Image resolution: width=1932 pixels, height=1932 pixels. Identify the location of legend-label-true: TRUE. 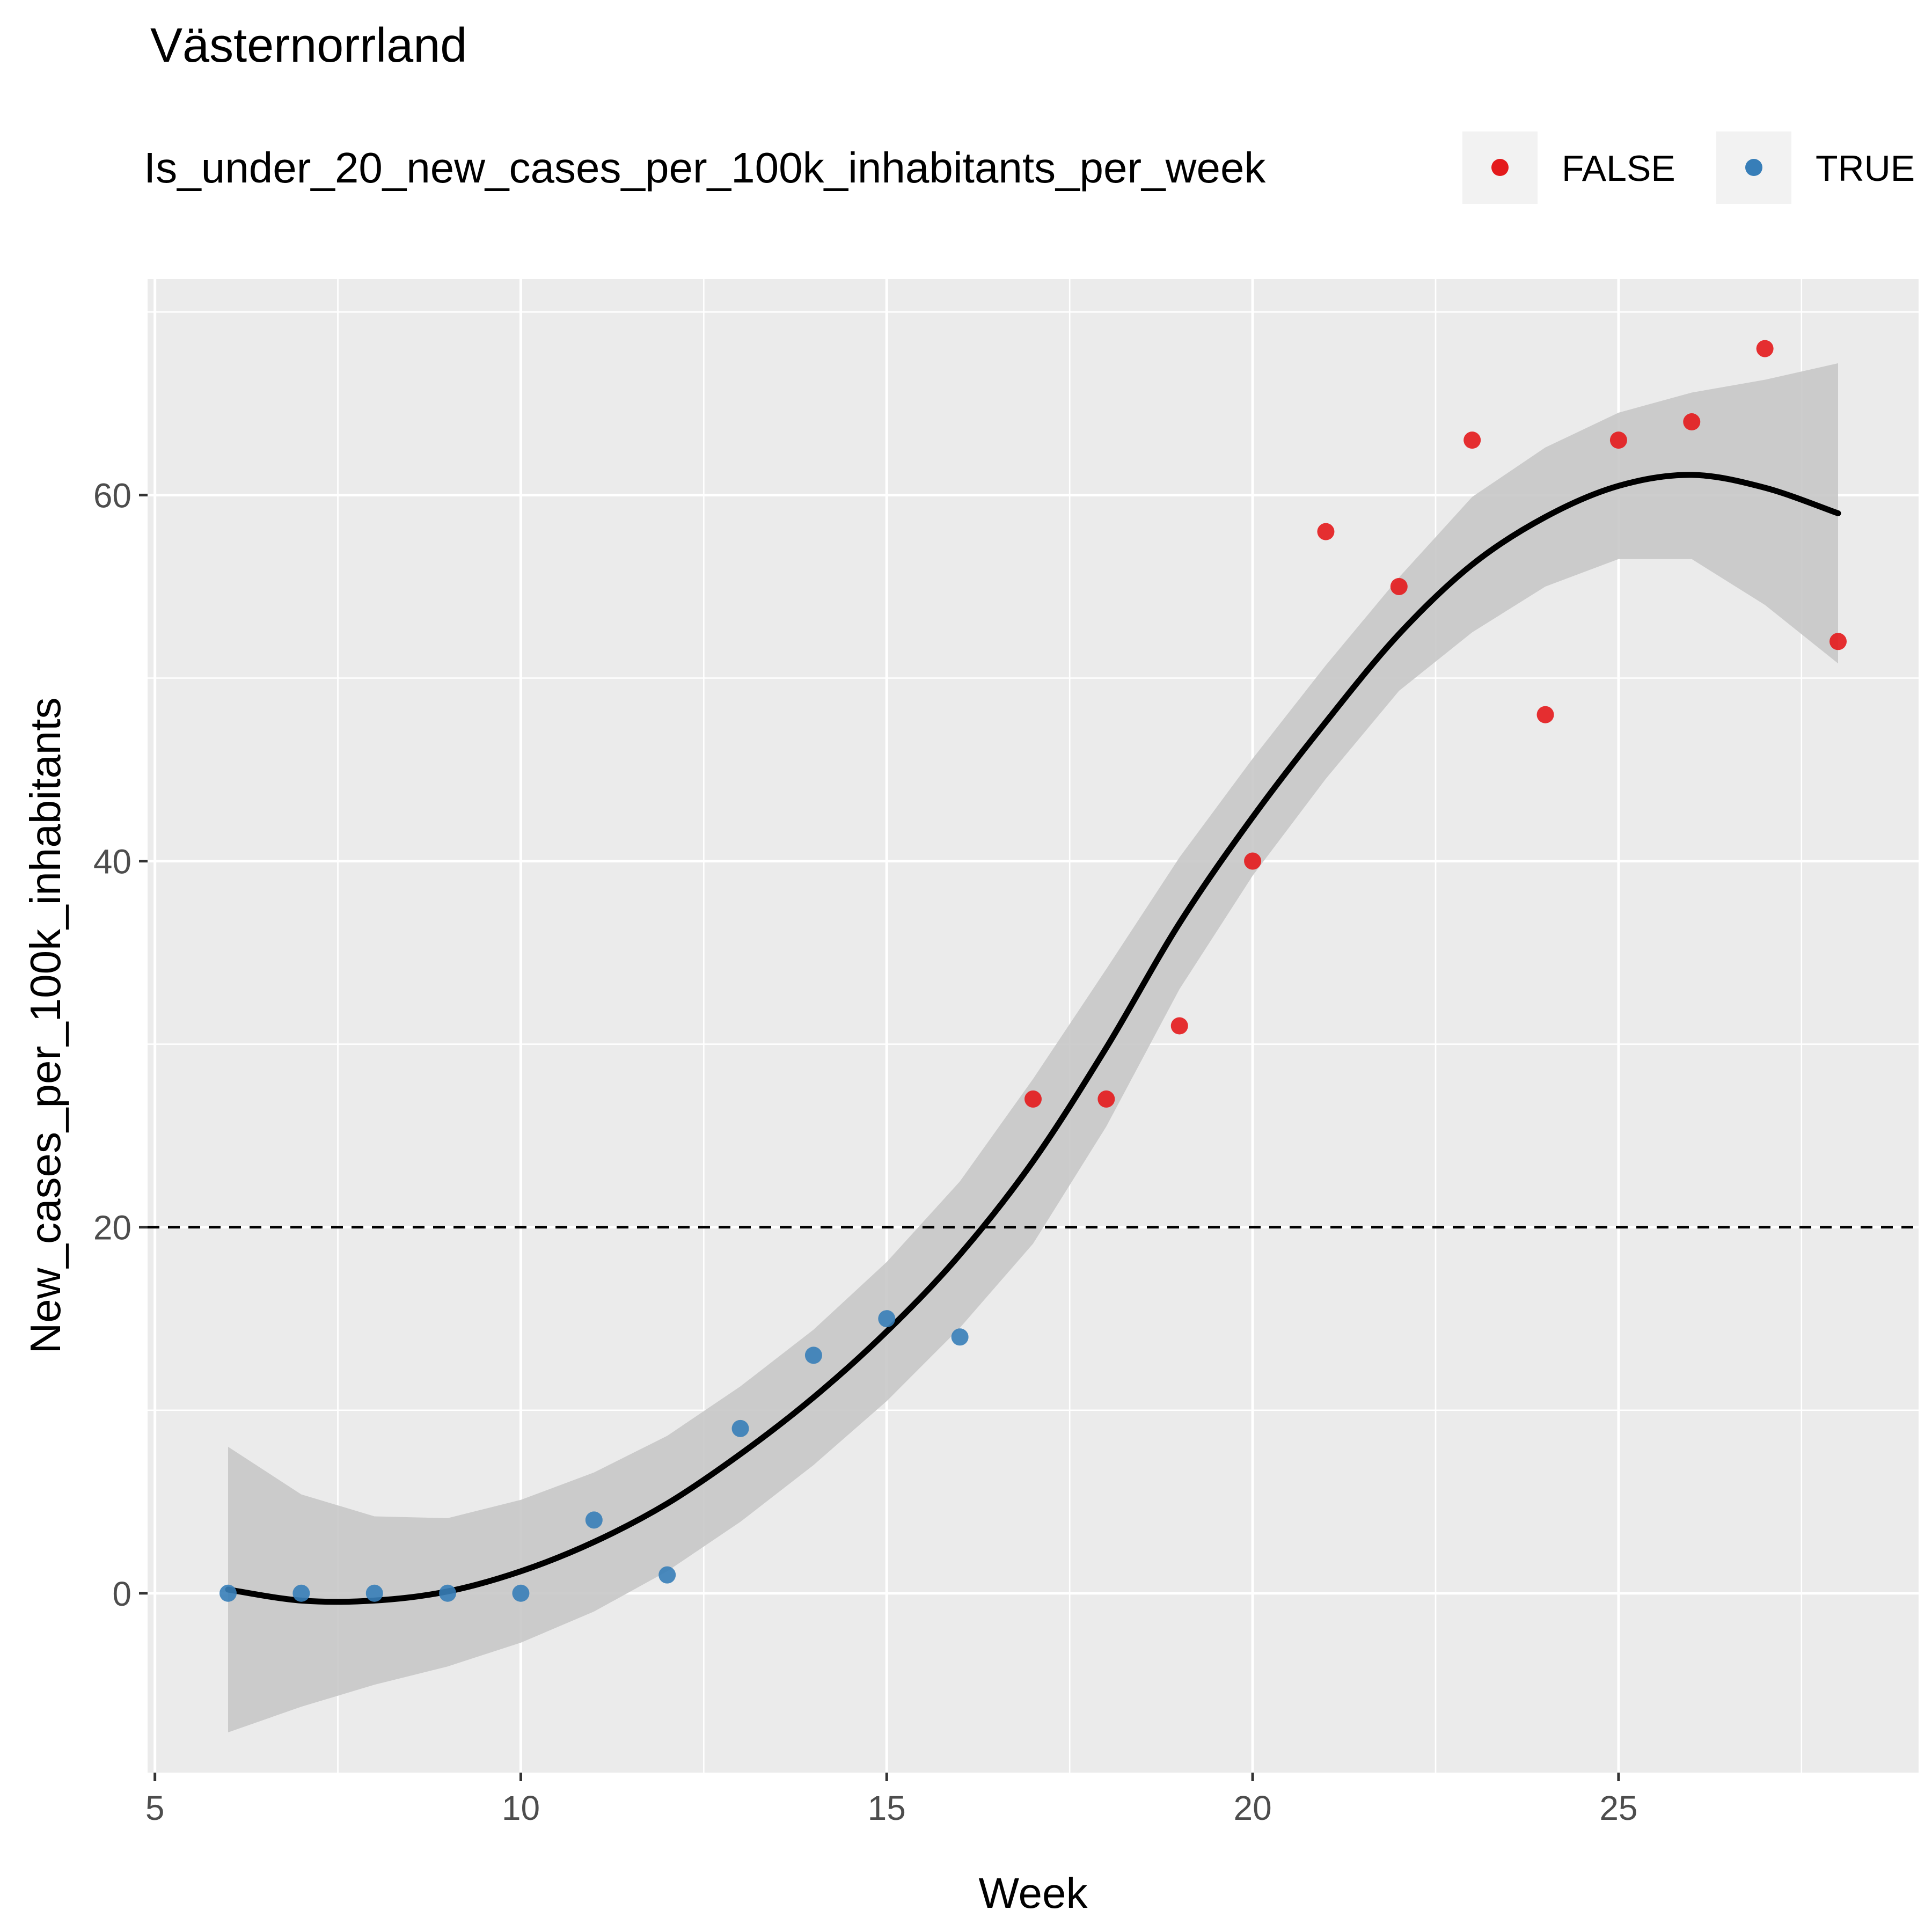
(1865, 168).